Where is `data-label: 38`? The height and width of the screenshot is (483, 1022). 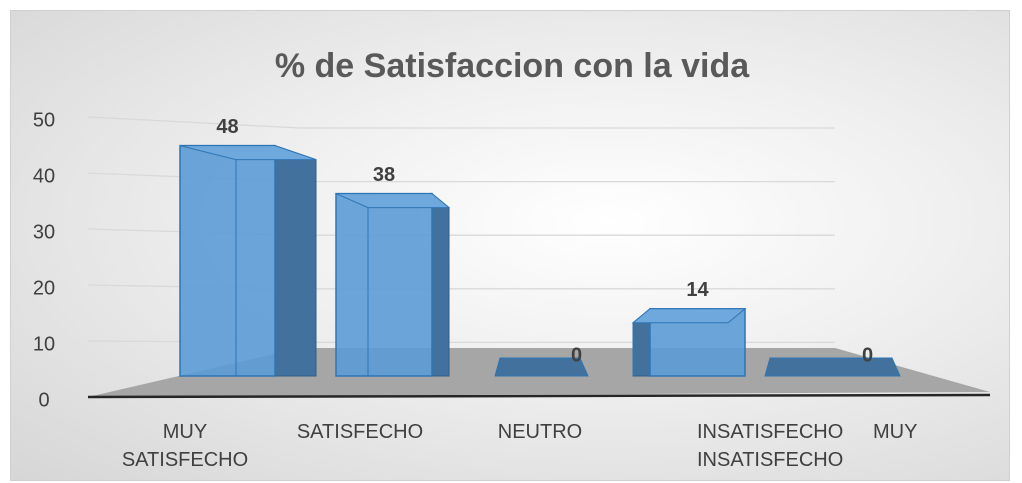 data-label: 38 is located at coordinates (384, 175).